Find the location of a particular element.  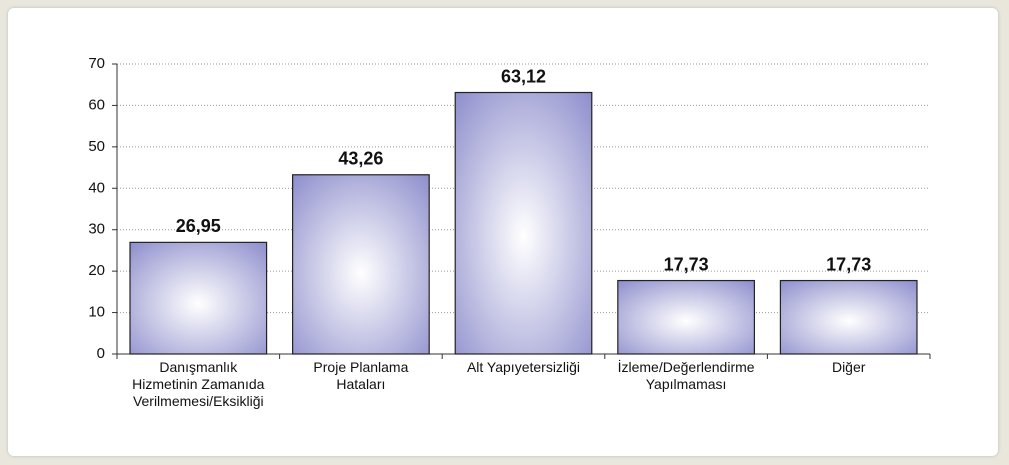

value-label: 43,26 is located at coordinates (360, 159).